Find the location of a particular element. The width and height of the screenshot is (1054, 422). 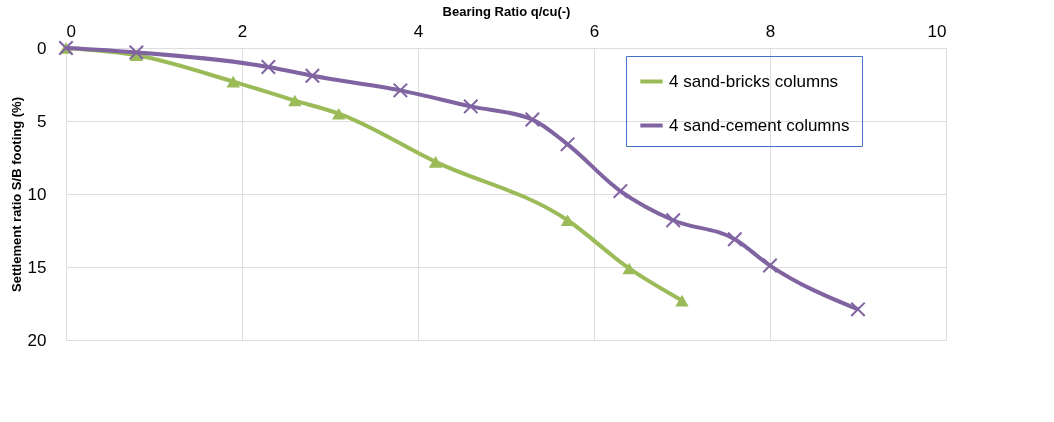

y-tick-label: 20 is located at coordinates (37, 340).